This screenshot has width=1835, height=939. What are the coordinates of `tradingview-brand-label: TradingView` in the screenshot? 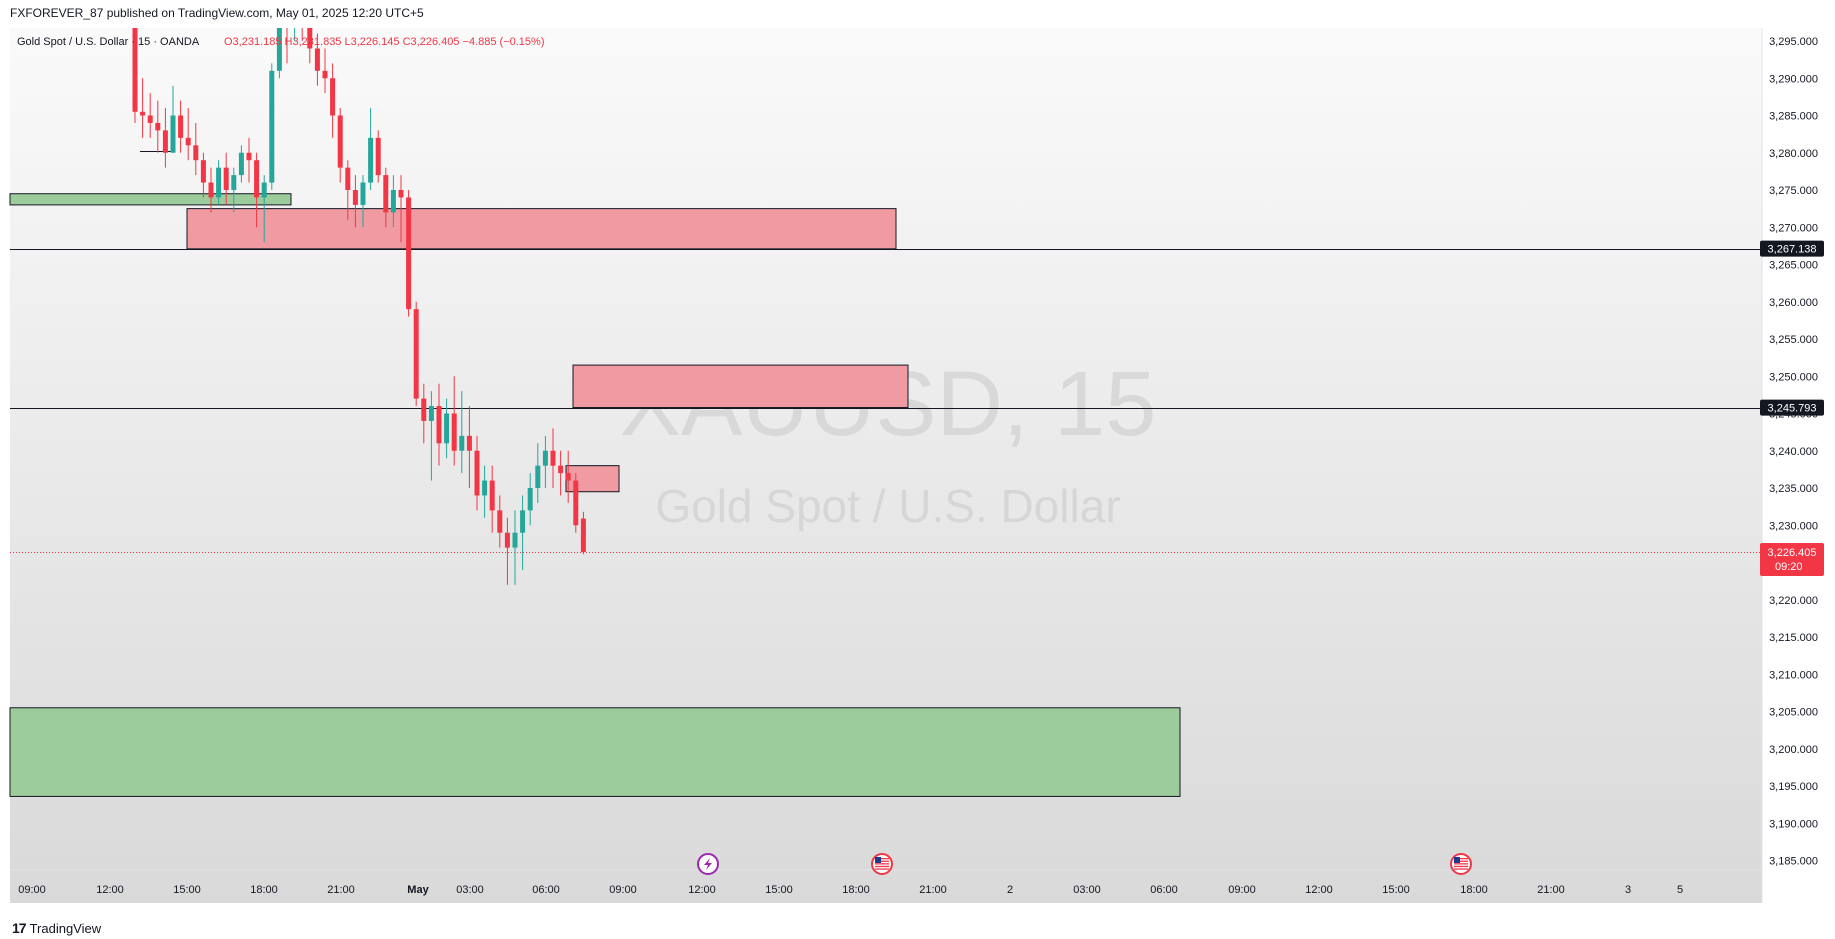 It's located at (65, 928).